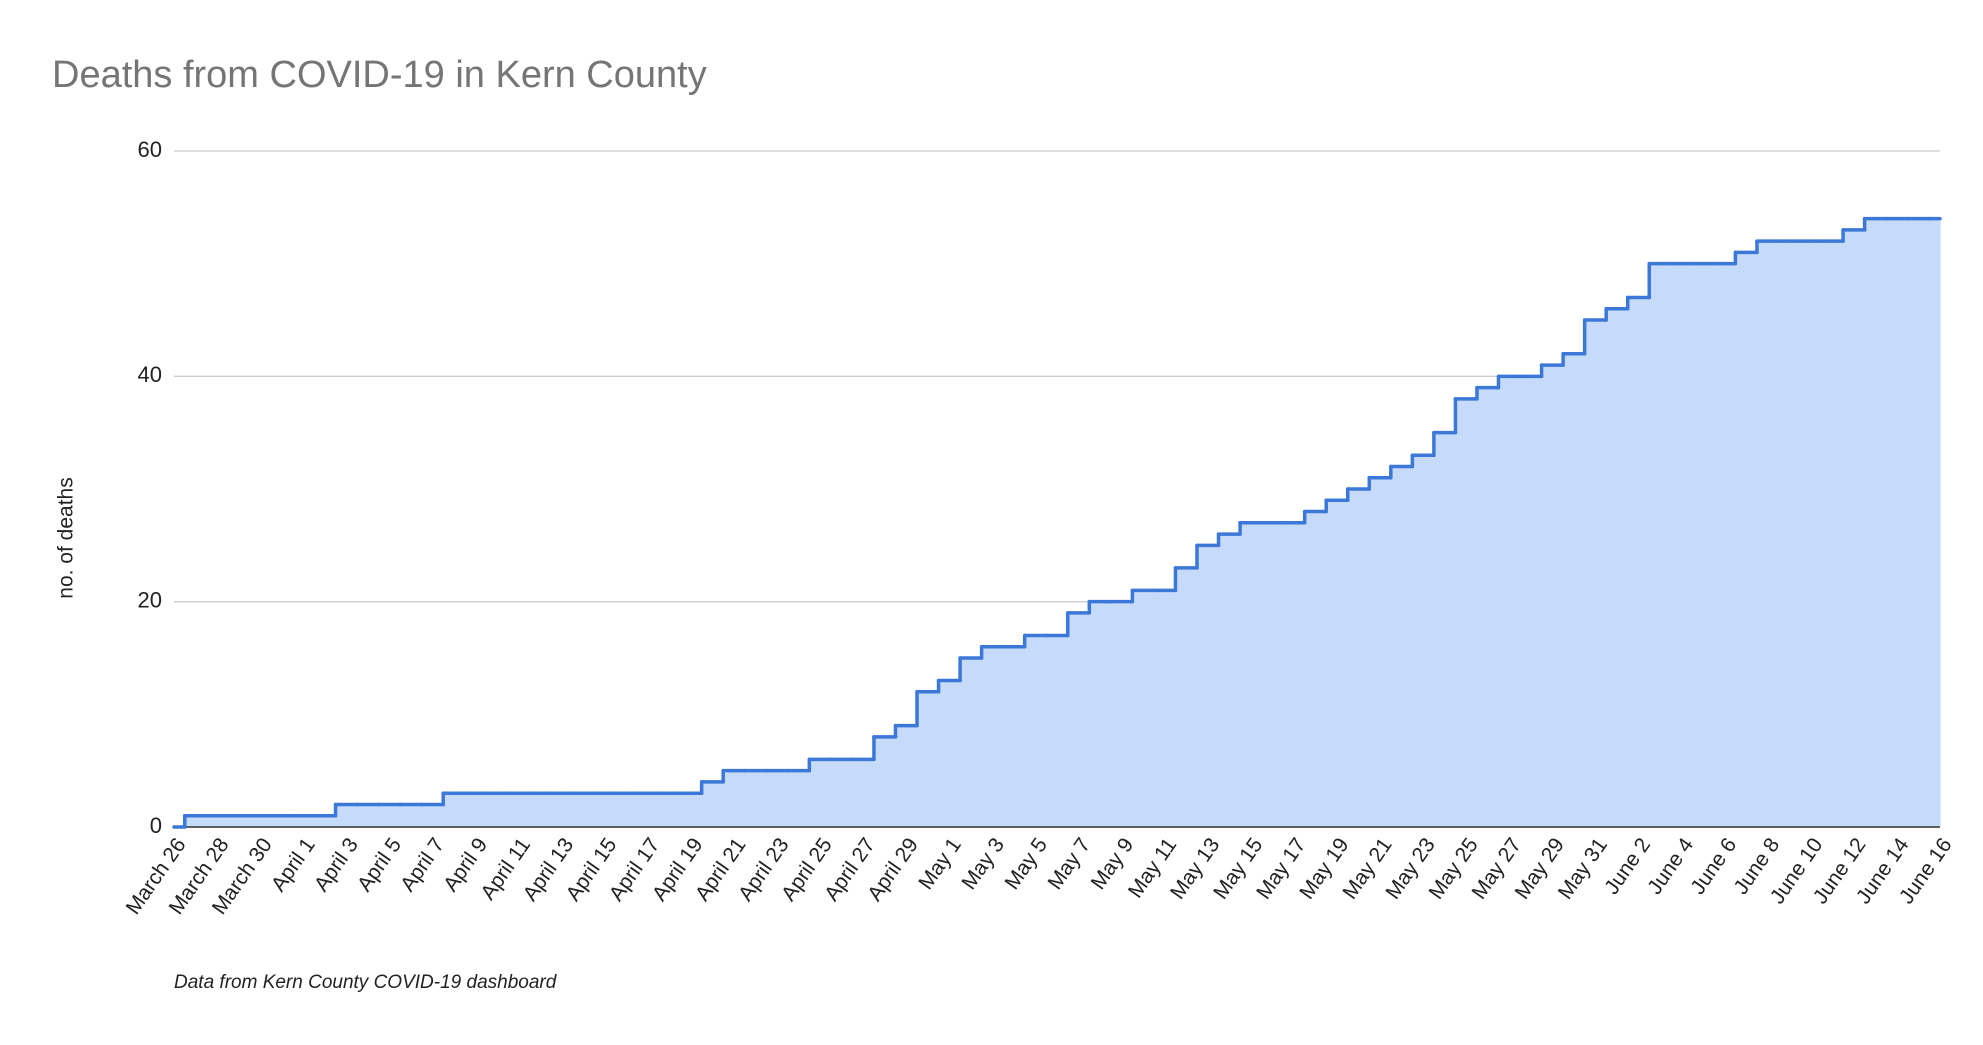 Image resolution: width=1983 pixels, height=1045 pixels. What do you see at coordinates (1026, 864) in the screenshot?
I see `x-tick-label: May 5` at bounding box center [1026, 864].